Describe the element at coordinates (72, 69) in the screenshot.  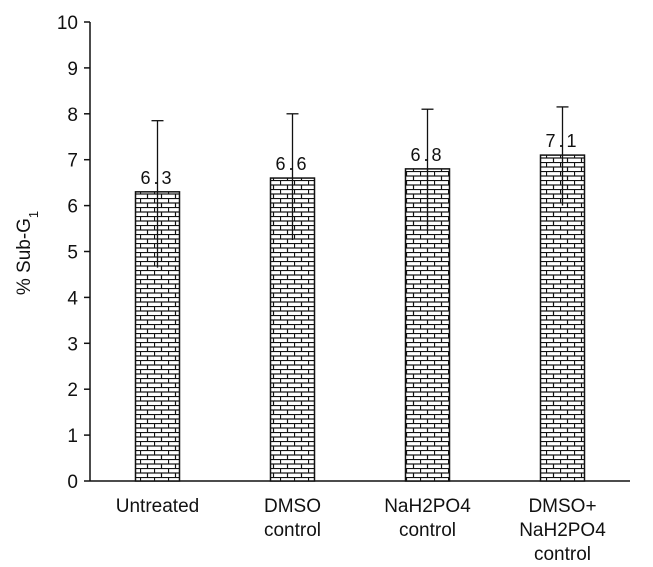
I see `y-tick-label-9: 9` at that location.